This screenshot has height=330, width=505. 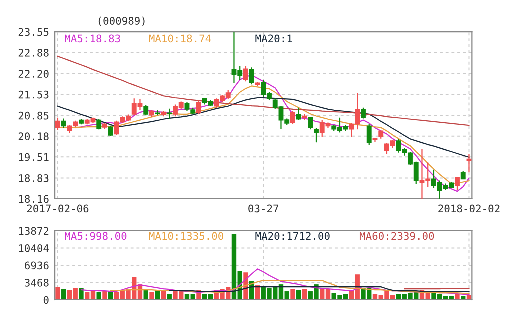 What do you see at coordinates (397, 236) in the screenshot?
I see `text: MA60:2339.00` at bounding box center [397, 236].